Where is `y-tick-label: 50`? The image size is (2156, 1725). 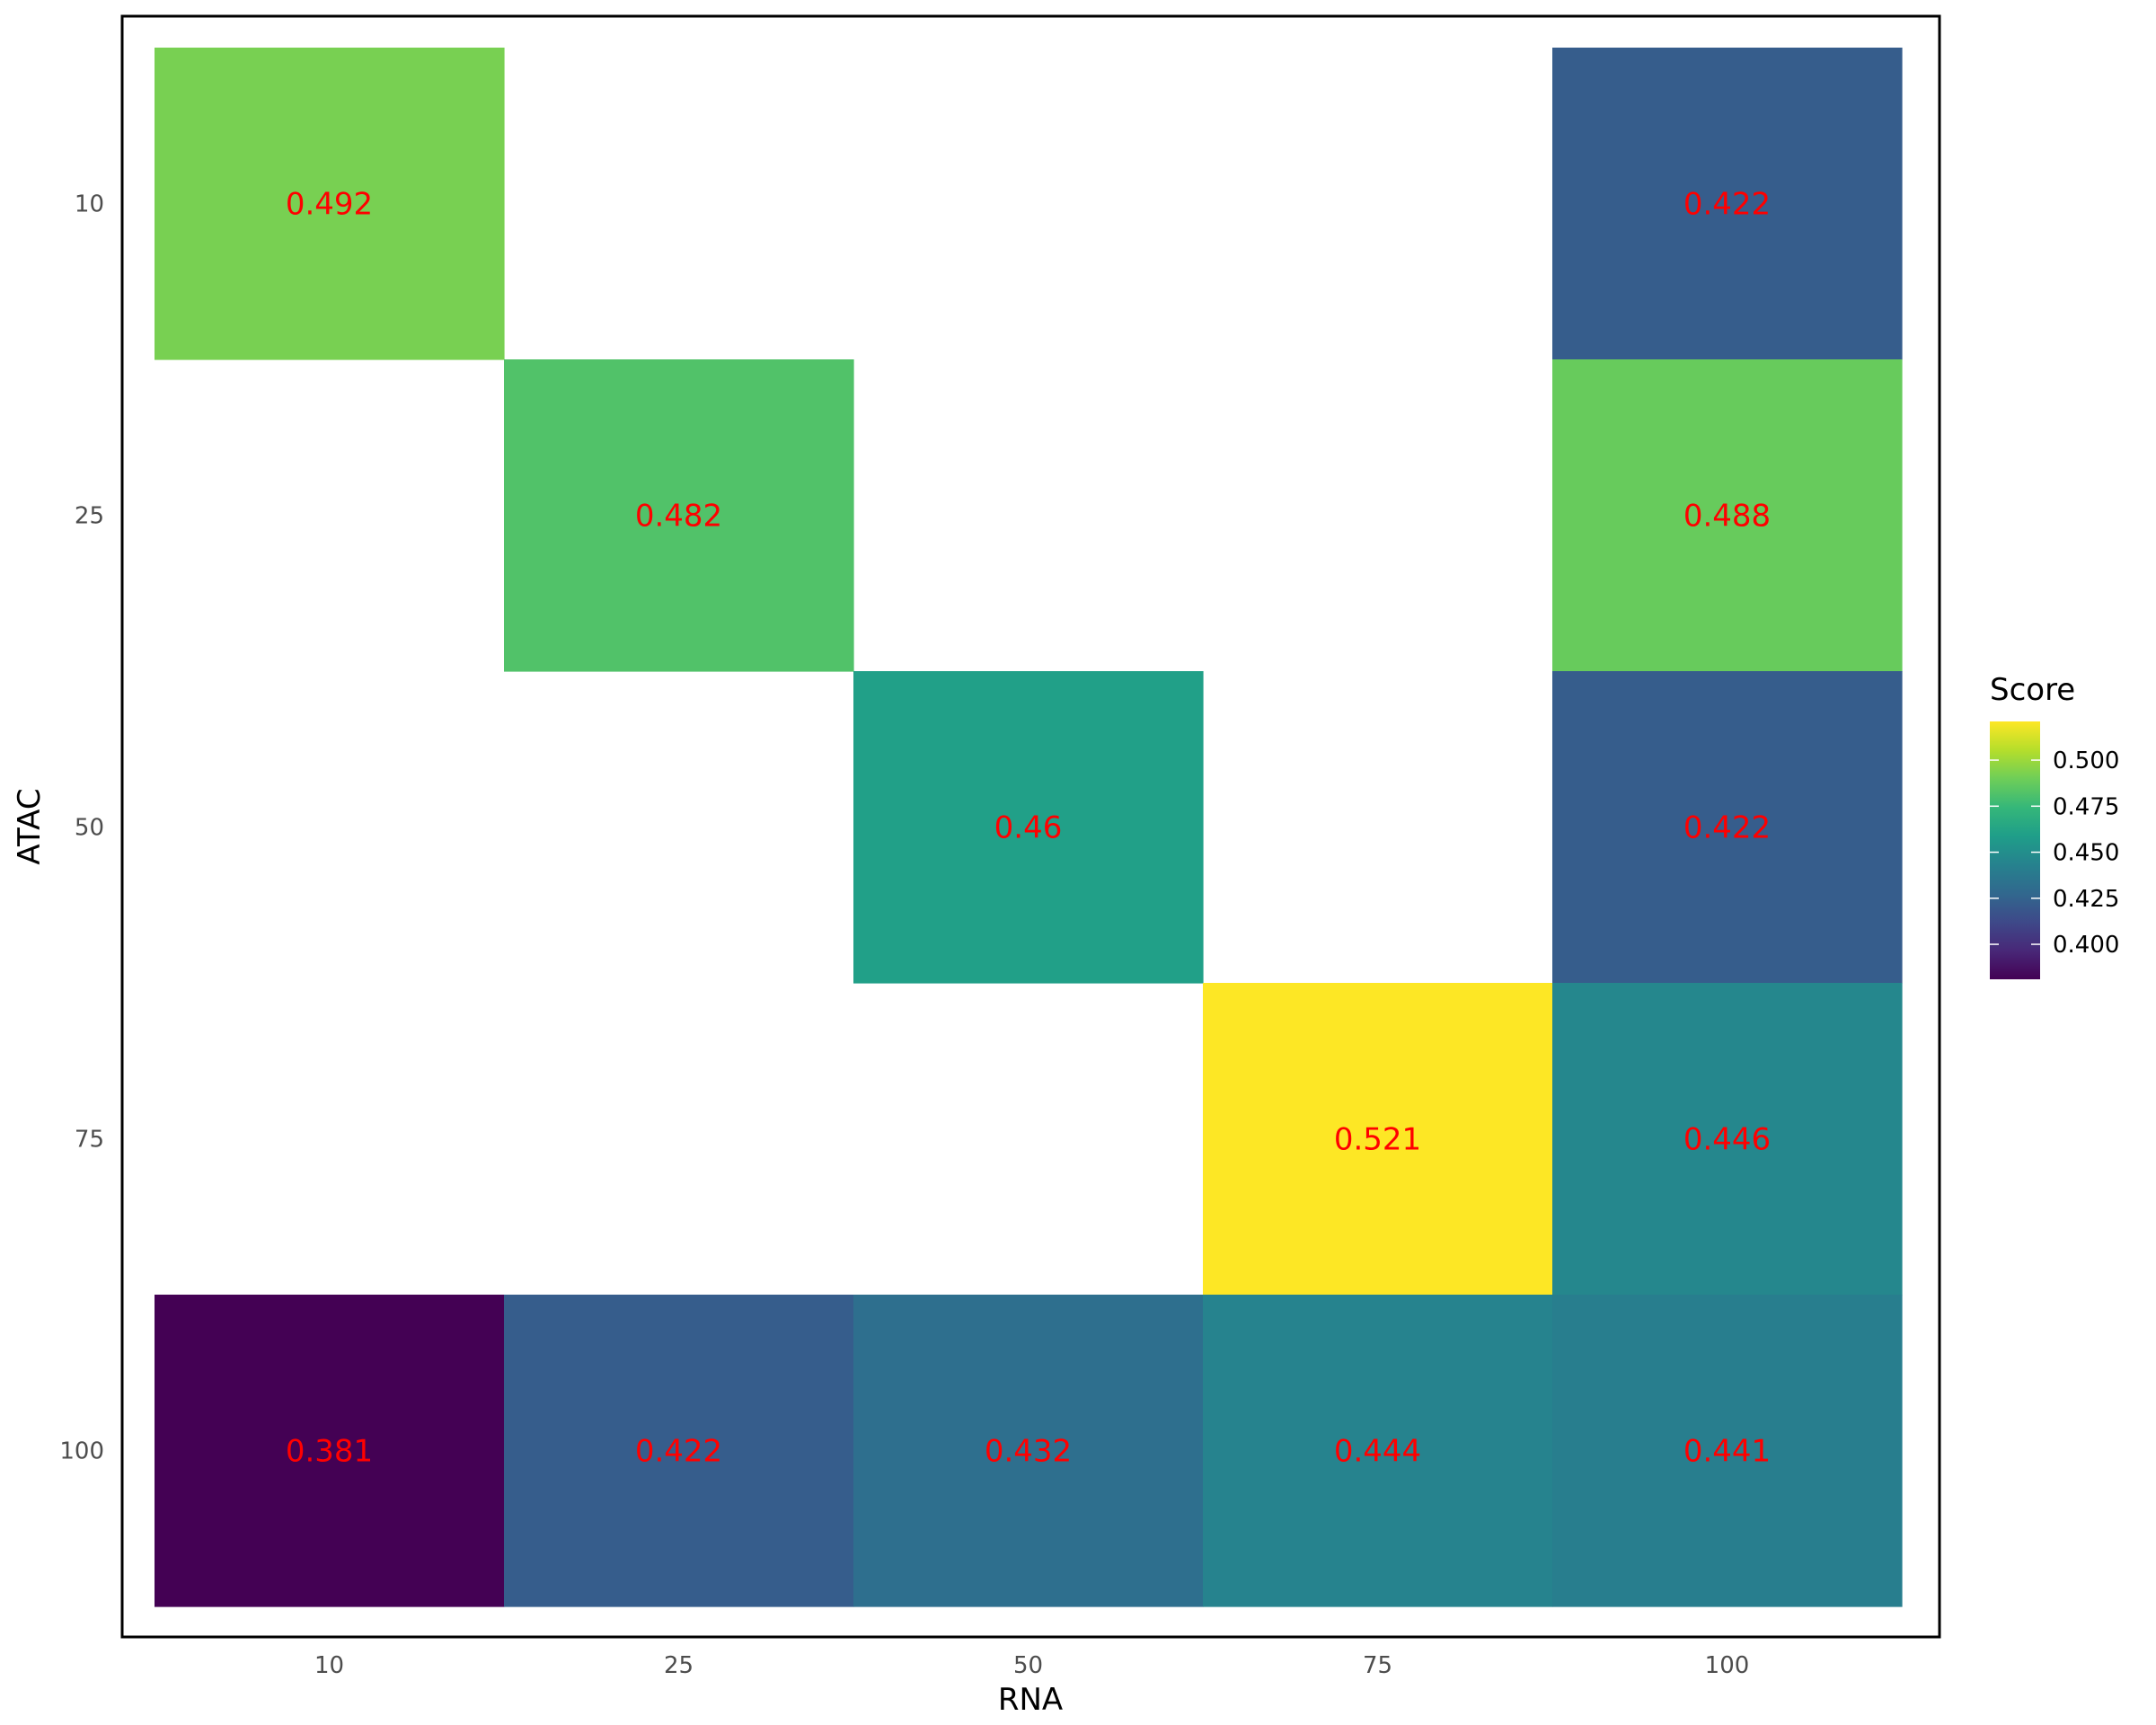
y-tick-label: 50 is located at coordinates (89, 828).